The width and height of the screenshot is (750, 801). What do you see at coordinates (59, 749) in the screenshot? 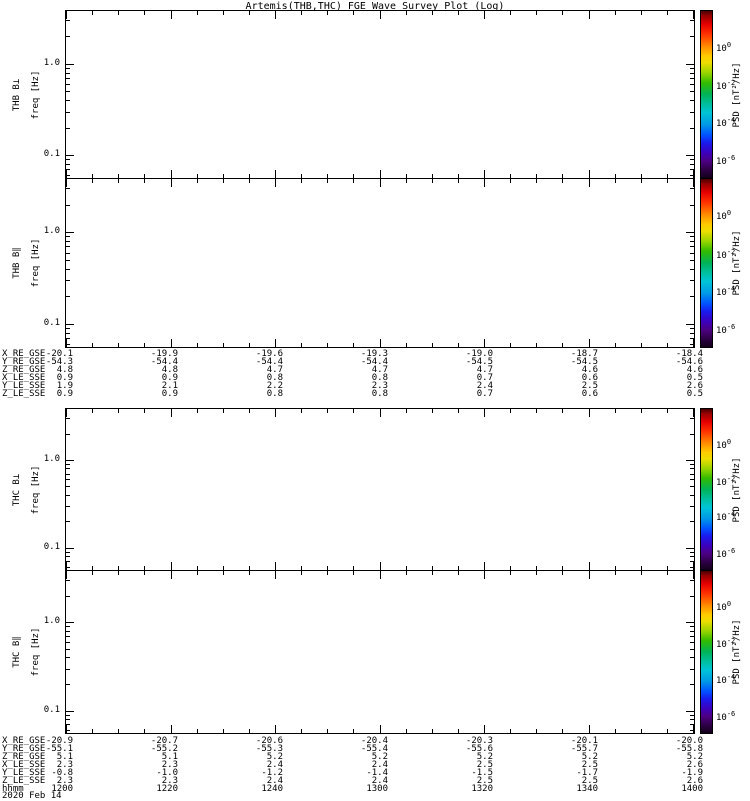
I see `ephemeris-value: -55.1` at bounding box center [59, 749].